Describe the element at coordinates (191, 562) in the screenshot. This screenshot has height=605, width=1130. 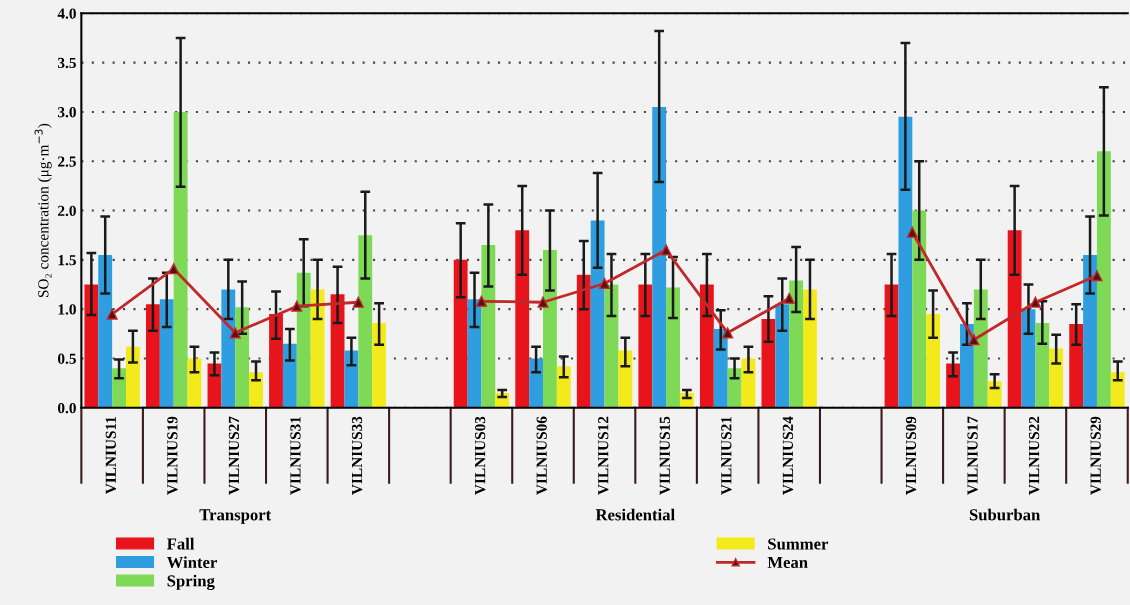
I see `legend-label: Winter` at that location.